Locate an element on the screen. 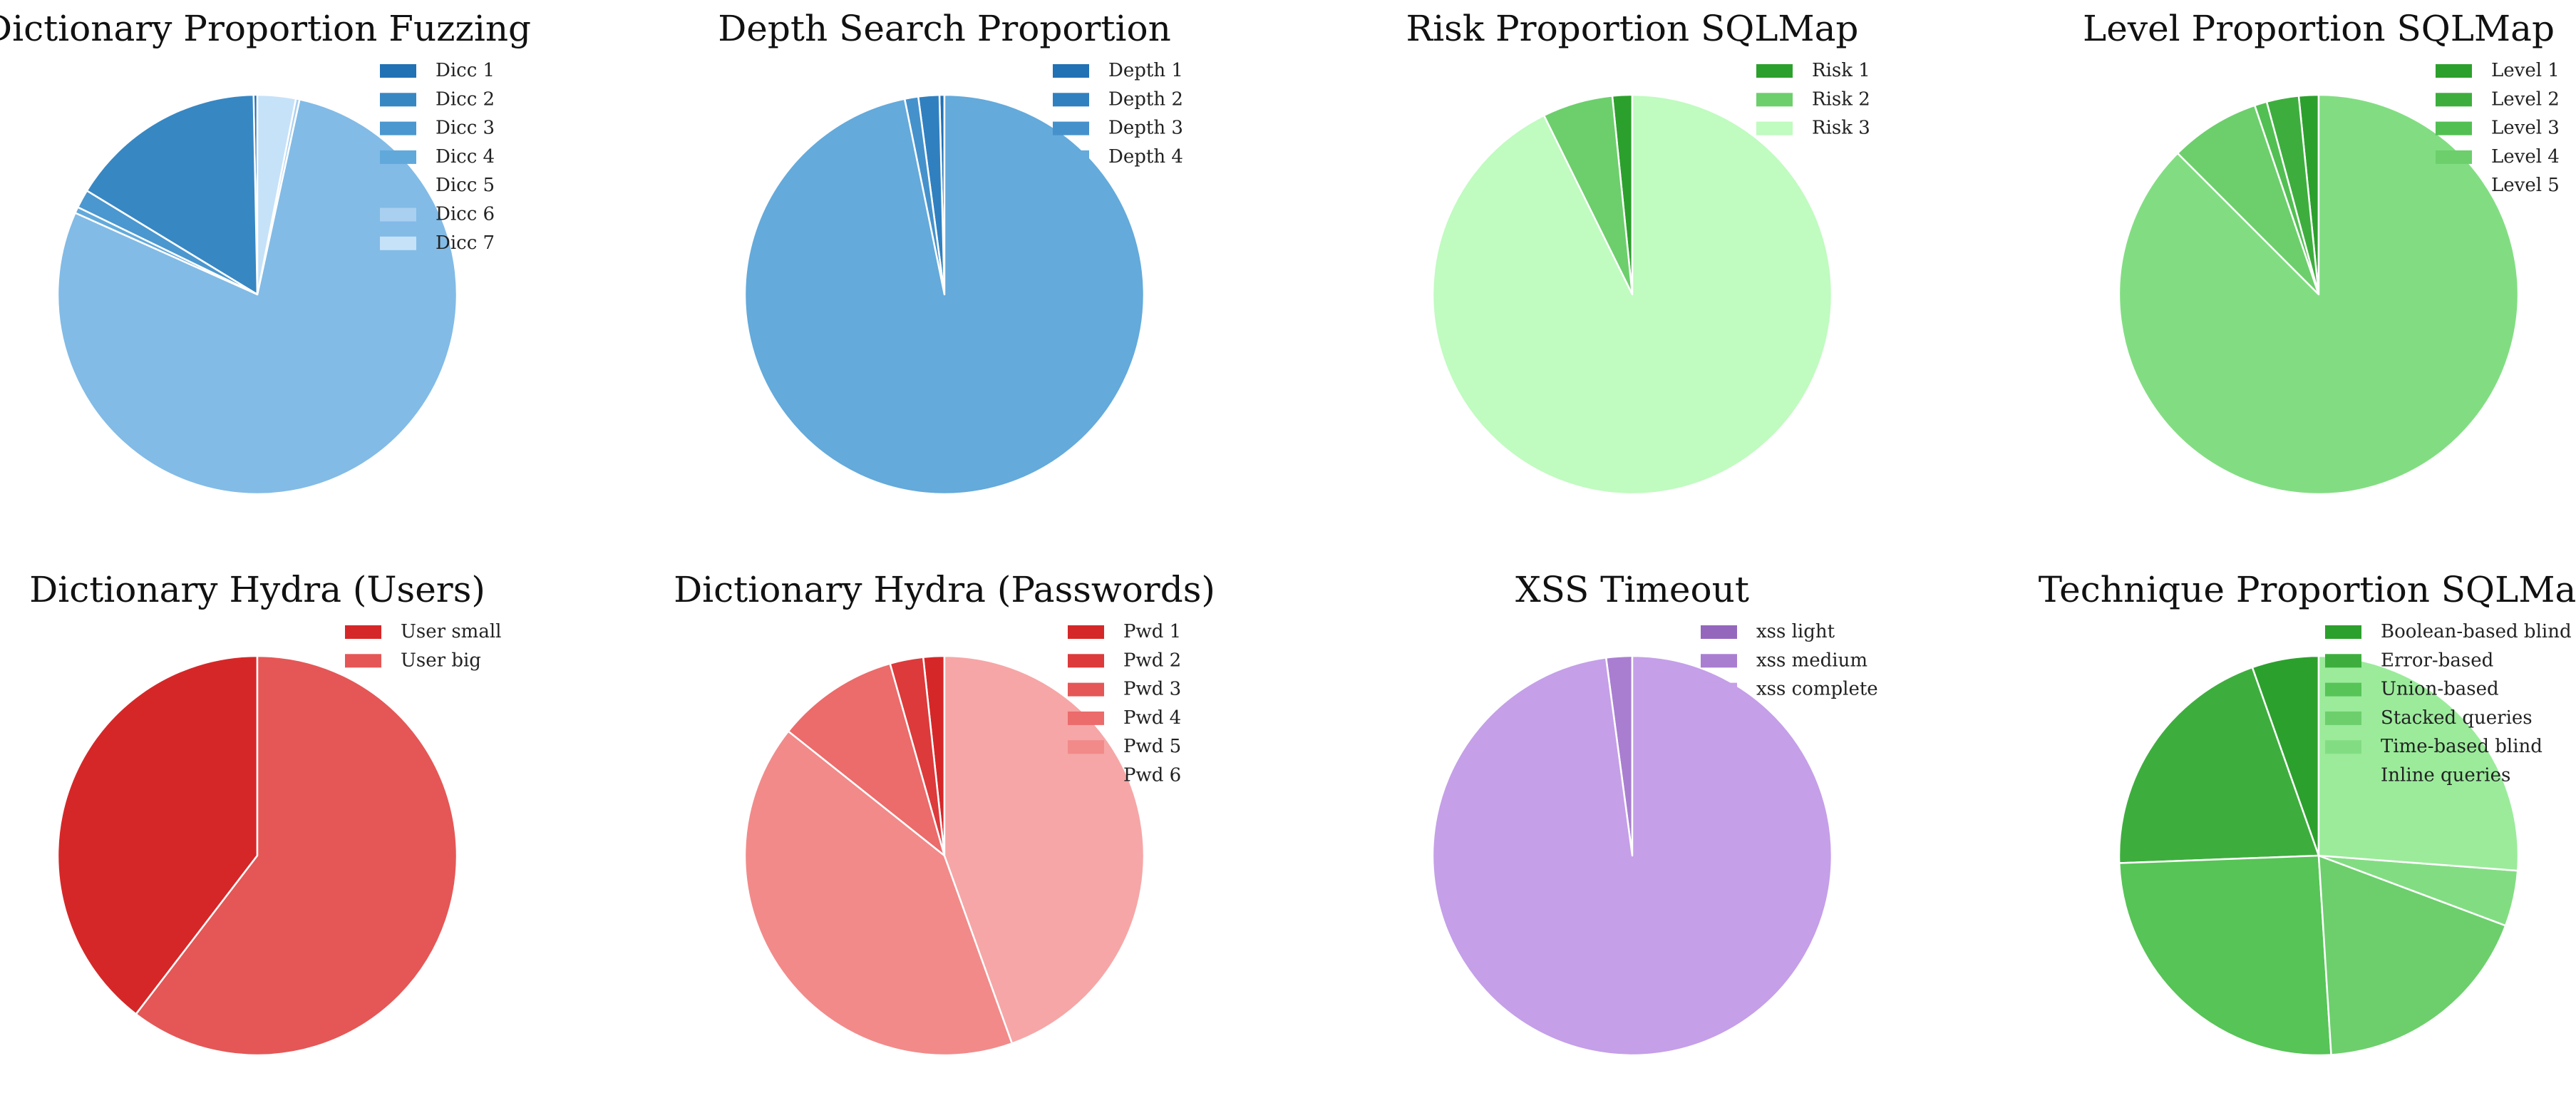 The width and height of the screenshot is (2576, 1113). legend-label: Inline queries is located at coordinates (2445, 775).